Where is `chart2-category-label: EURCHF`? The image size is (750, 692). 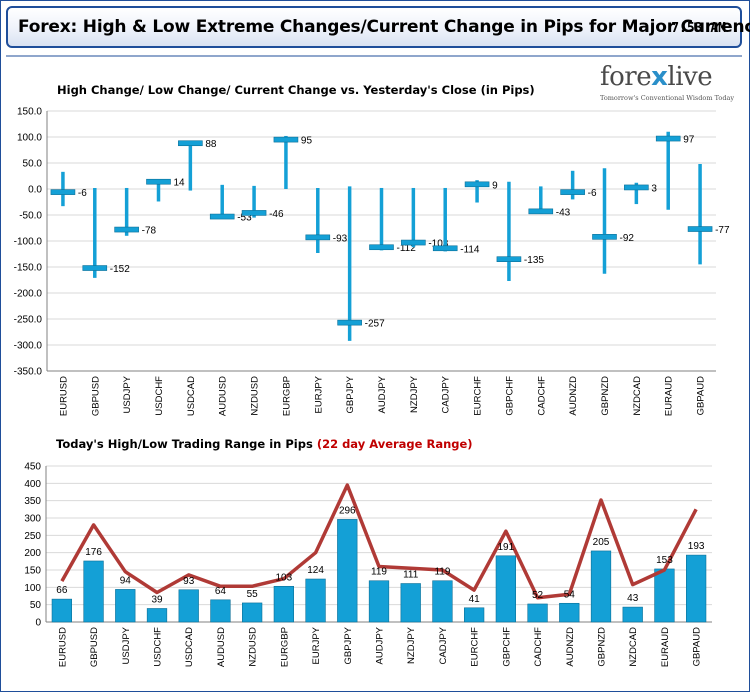 chart2-category-label: EURCHF is located at coordinates (475, 647).